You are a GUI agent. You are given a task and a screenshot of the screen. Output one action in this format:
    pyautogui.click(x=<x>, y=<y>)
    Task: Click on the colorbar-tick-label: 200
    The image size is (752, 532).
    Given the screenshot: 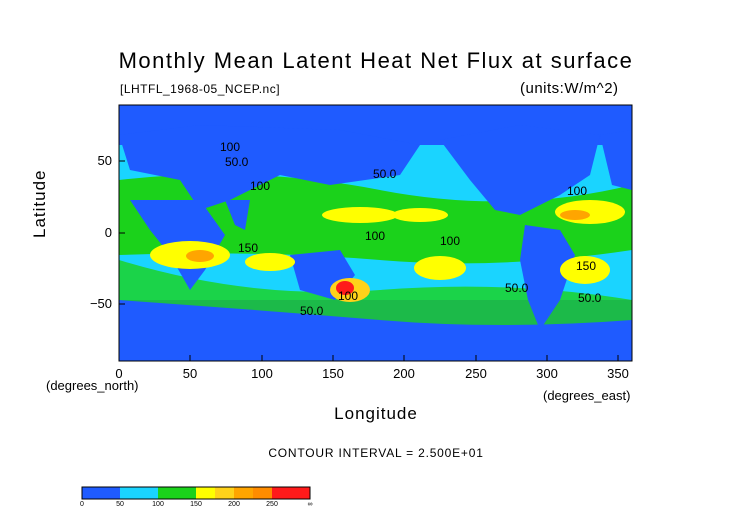 What is the action you would take?
    pyautogui.click(x=234, y=504)
    